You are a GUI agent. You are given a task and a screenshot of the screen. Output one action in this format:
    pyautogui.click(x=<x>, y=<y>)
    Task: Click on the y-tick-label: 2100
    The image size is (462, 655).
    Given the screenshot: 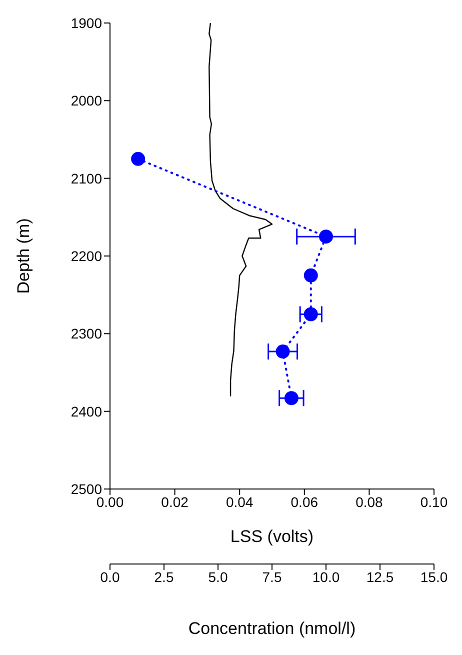 What is the action you would take?
    pyautogui.click(x=86, y=178)
    